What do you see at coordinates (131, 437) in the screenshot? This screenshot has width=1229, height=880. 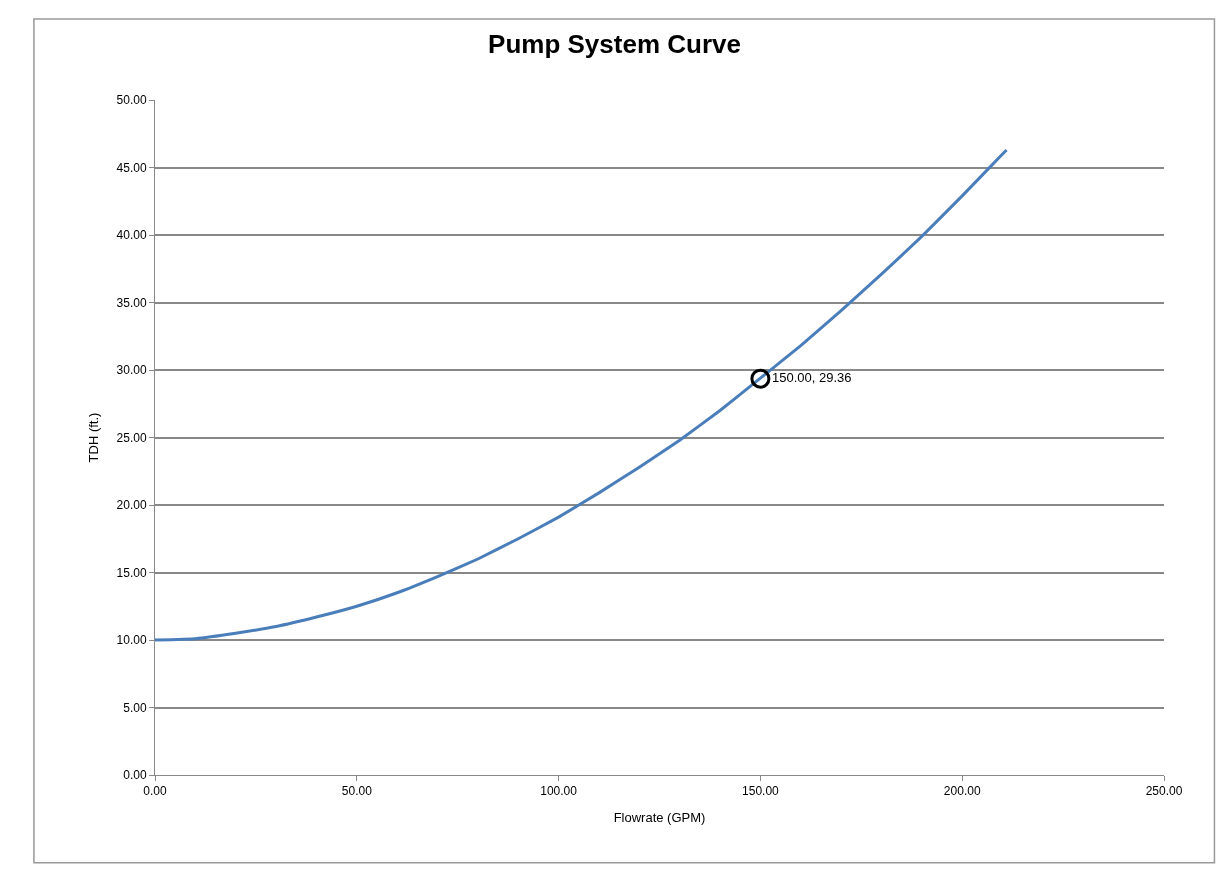 I see `y-tick-label: 25.00` at bounding box center [131, 437].